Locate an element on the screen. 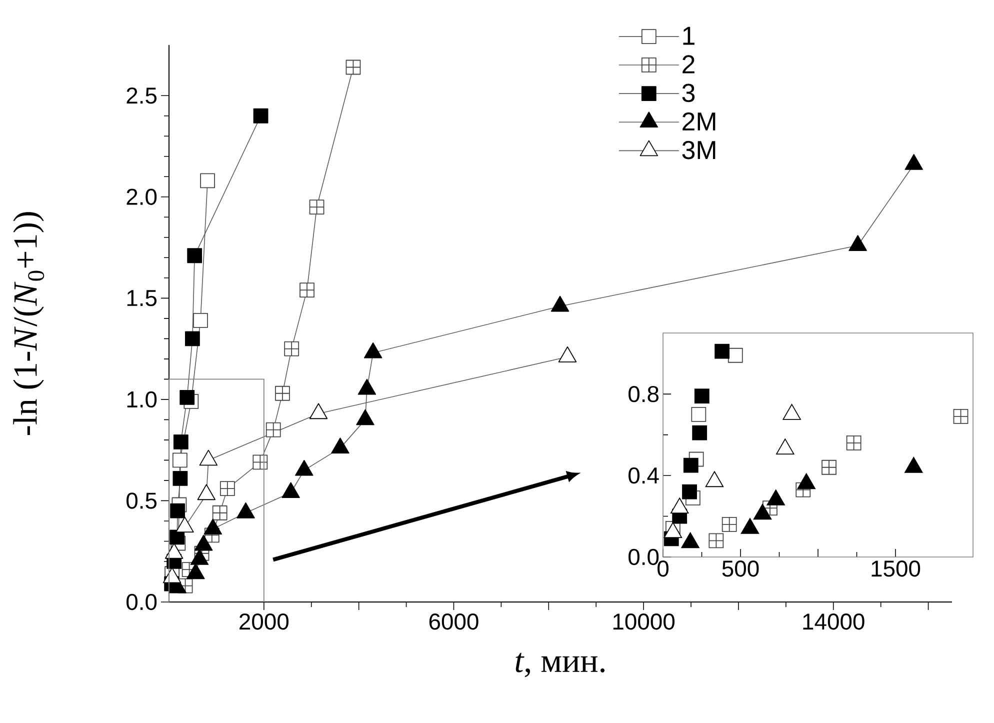  x-axis-title: t, мин. is located at coordinates (560, 665).